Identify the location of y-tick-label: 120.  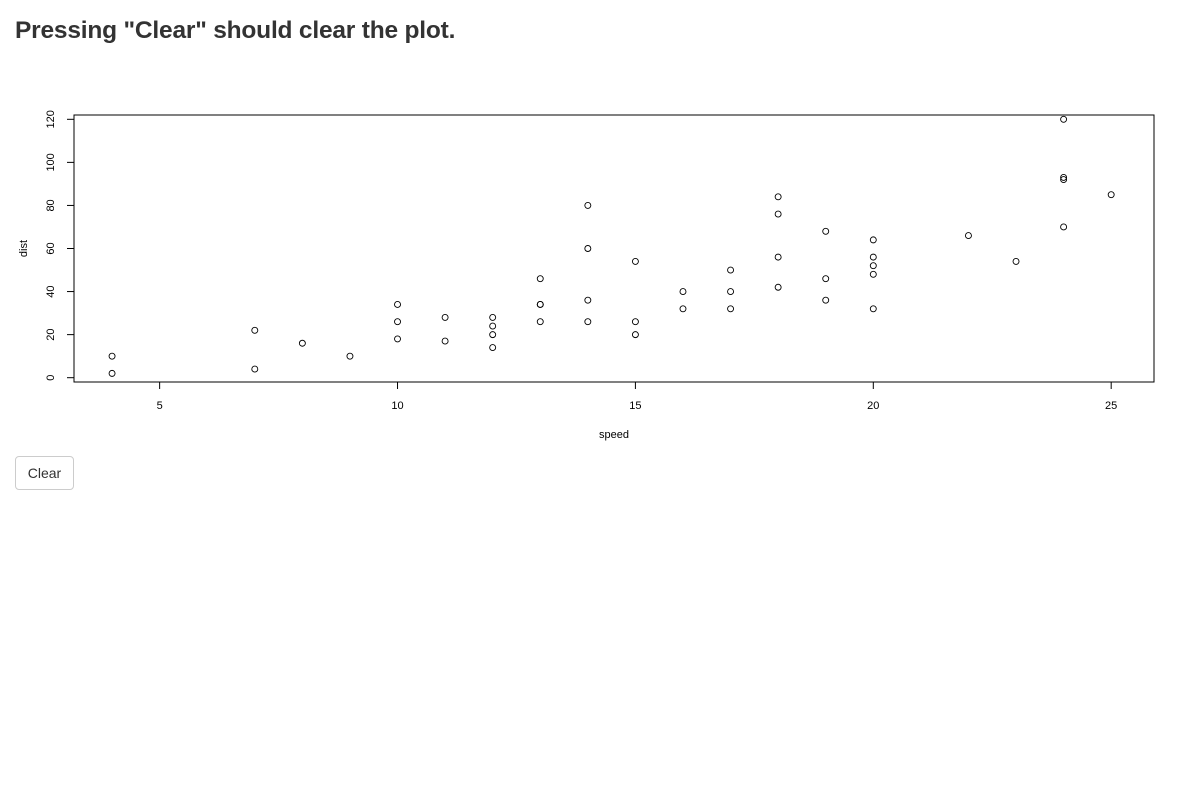
(51, 119).